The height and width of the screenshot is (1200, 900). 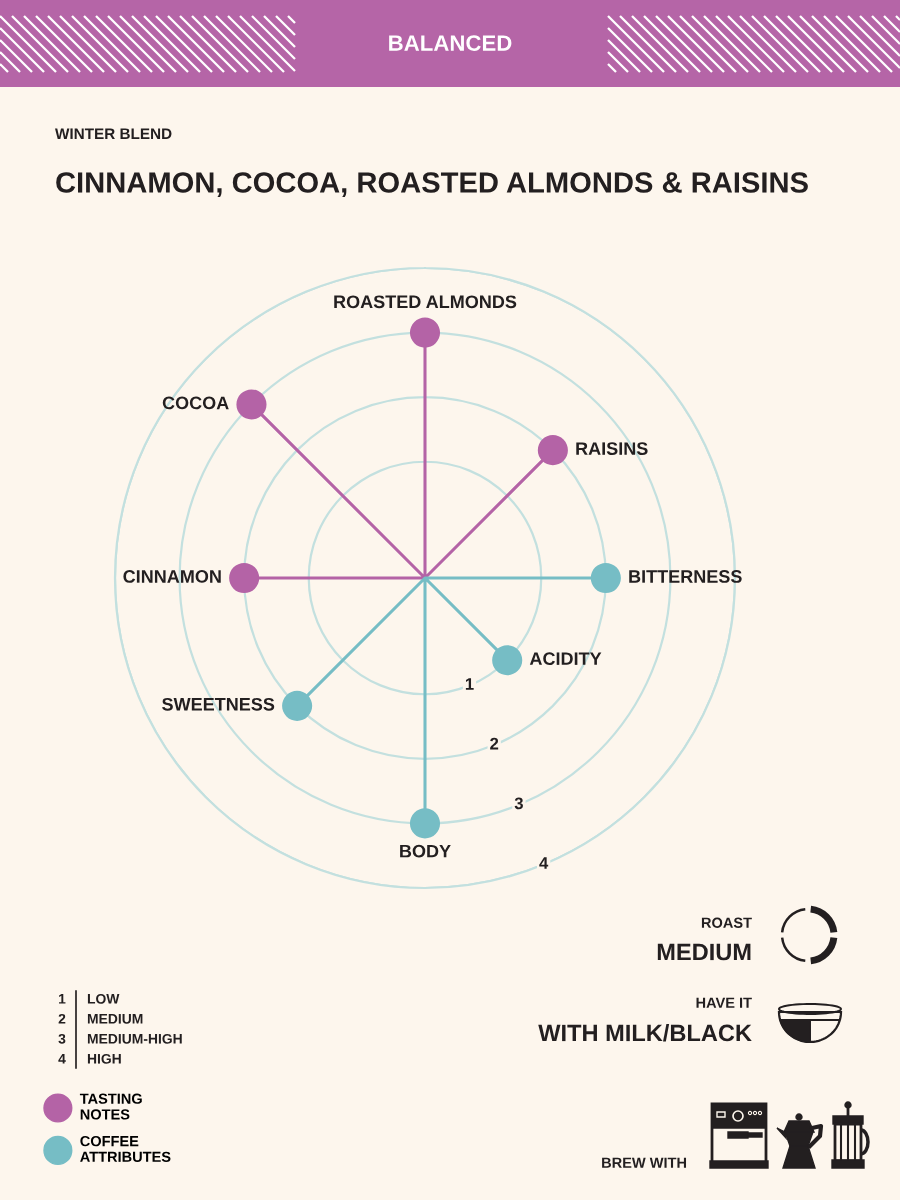 I want to click on text: BREW WITH, so click(x=644, y=1162).